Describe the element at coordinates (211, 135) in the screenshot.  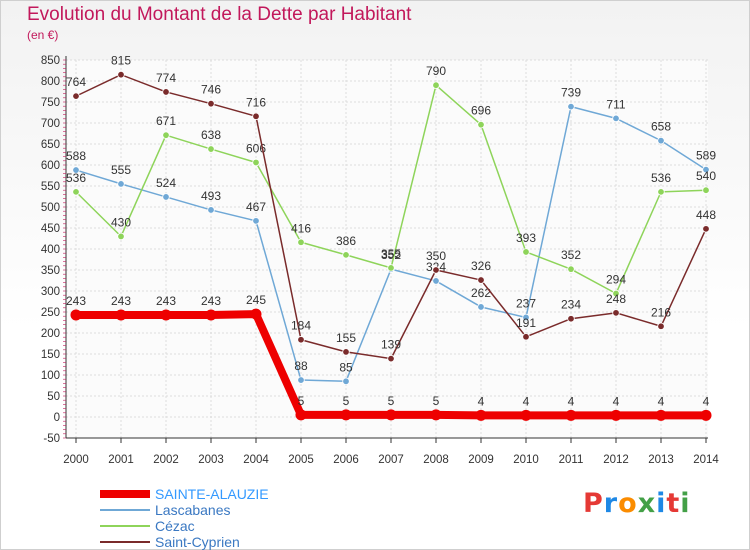
I see `data-label-cezac: 638` at that location.